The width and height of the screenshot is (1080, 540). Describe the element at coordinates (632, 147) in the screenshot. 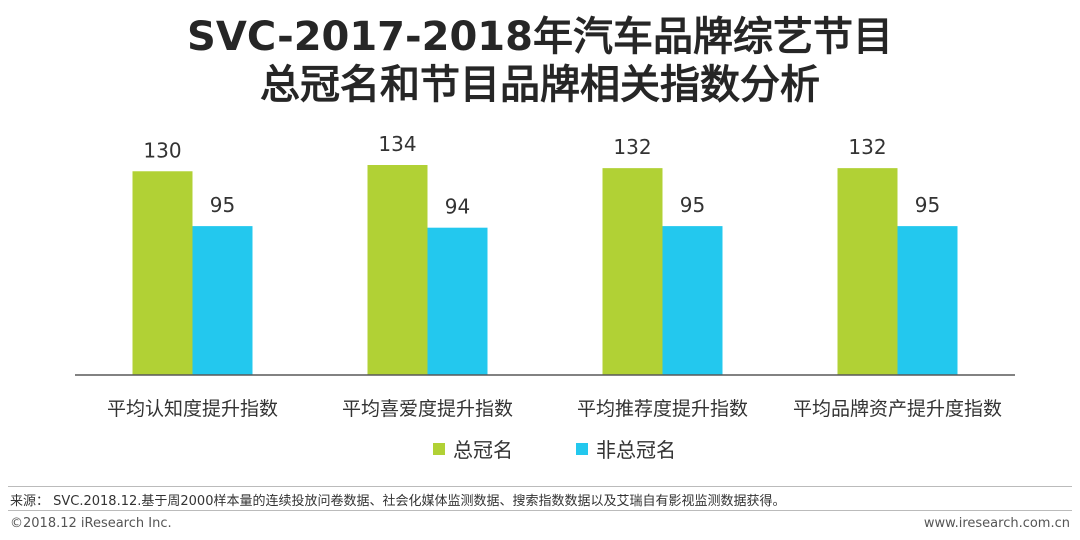

I see `data-label-1-3: 132` at that location.